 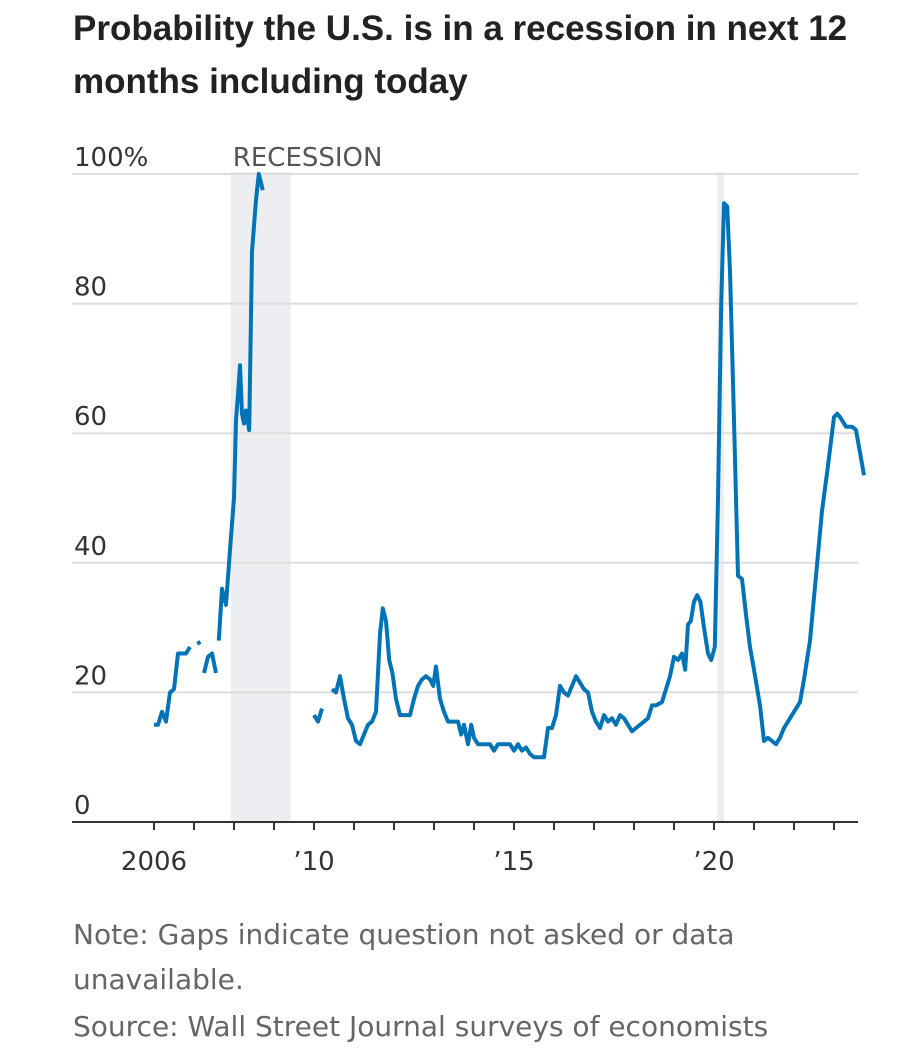 I want to click on y-tick-label: 60, so click(x=90, y=417).